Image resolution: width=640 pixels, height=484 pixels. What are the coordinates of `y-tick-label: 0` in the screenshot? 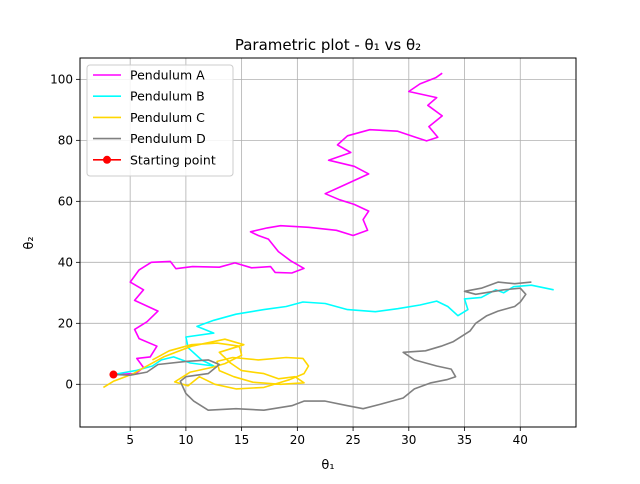 It's located at (69, 384).